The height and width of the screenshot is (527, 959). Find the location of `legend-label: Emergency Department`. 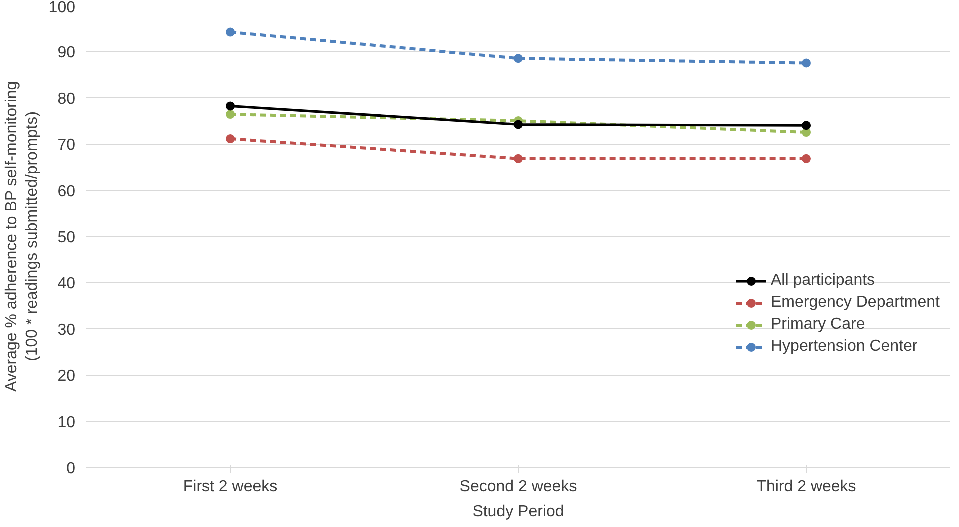

legend-label: Emergency Department is located at coordinates (855, 303).